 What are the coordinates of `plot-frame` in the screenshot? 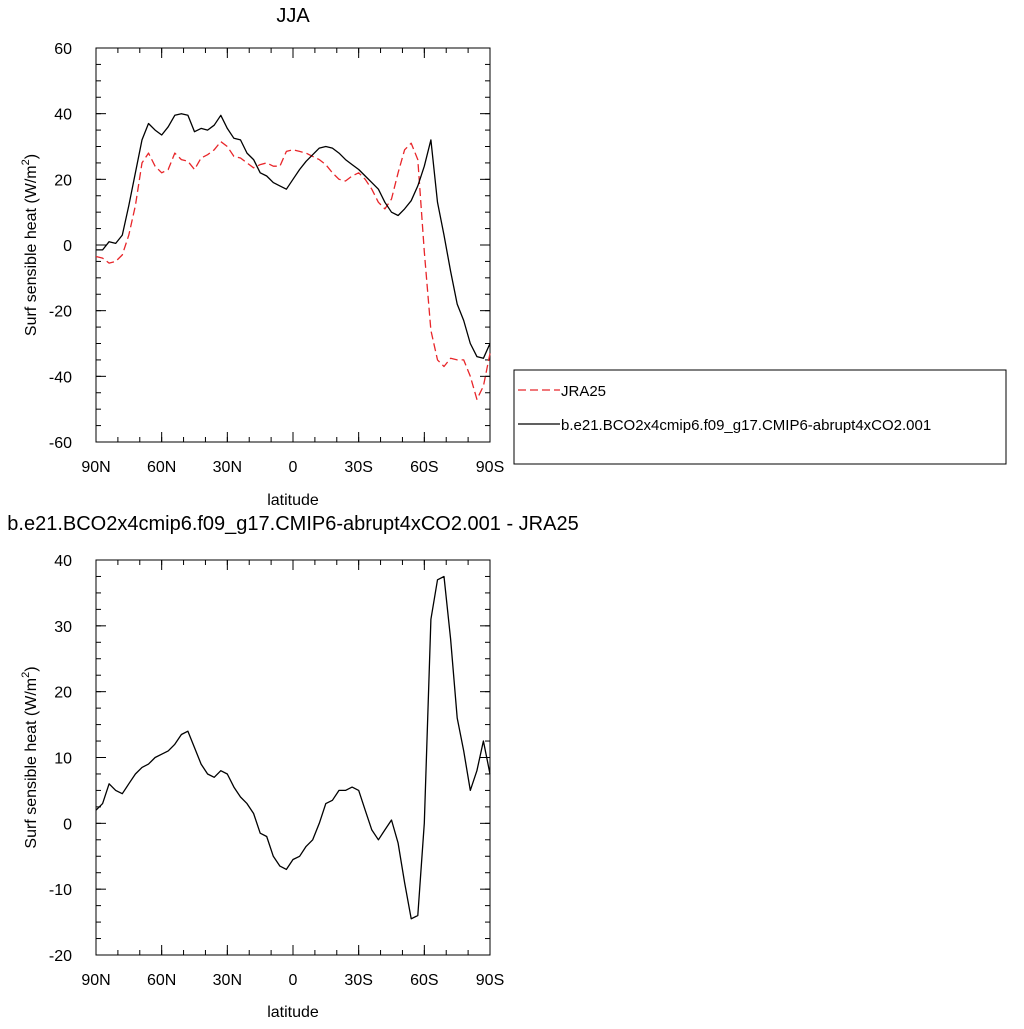 It's located at (293, 245).